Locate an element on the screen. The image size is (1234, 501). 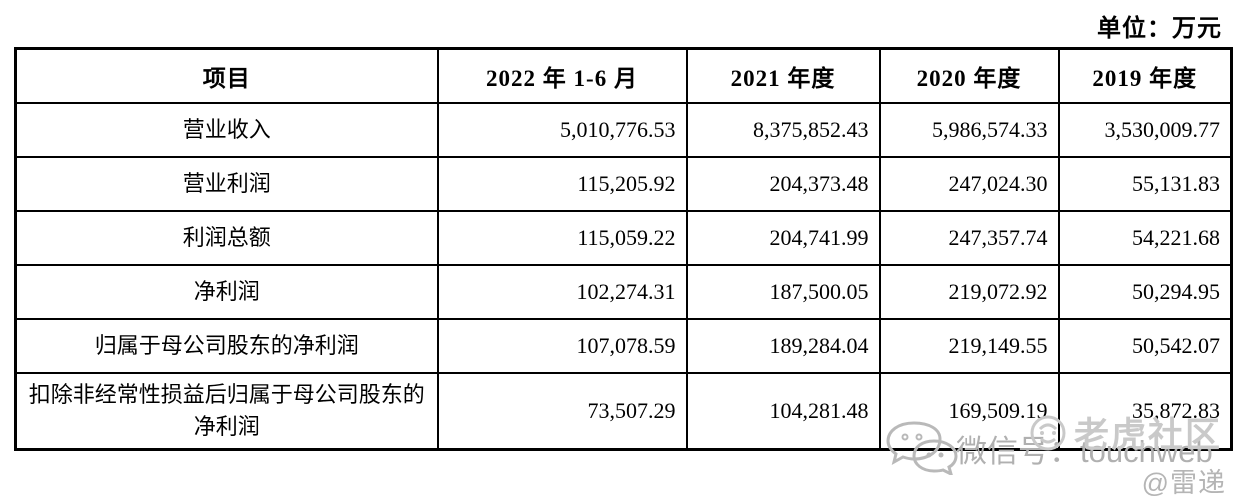
cell-value: 5,986,574.33 is located at coordinates (969, 129).